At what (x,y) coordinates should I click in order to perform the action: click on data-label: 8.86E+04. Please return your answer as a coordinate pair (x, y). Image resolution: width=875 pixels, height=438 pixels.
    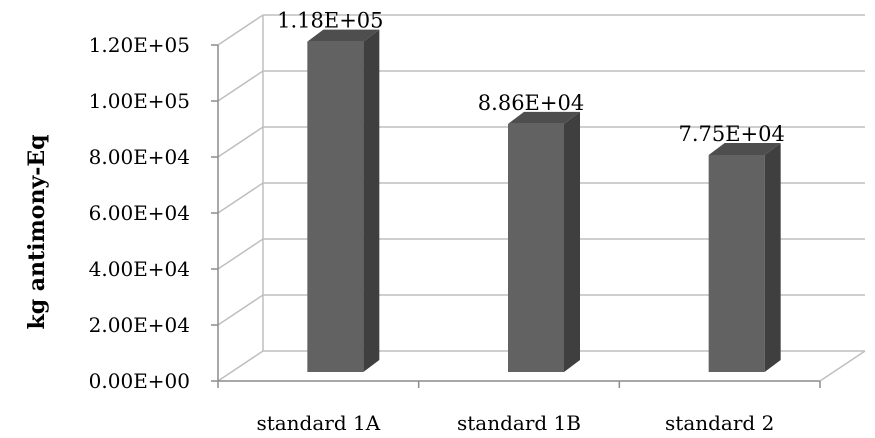
    Looking at the image, I should click on (531, 103).